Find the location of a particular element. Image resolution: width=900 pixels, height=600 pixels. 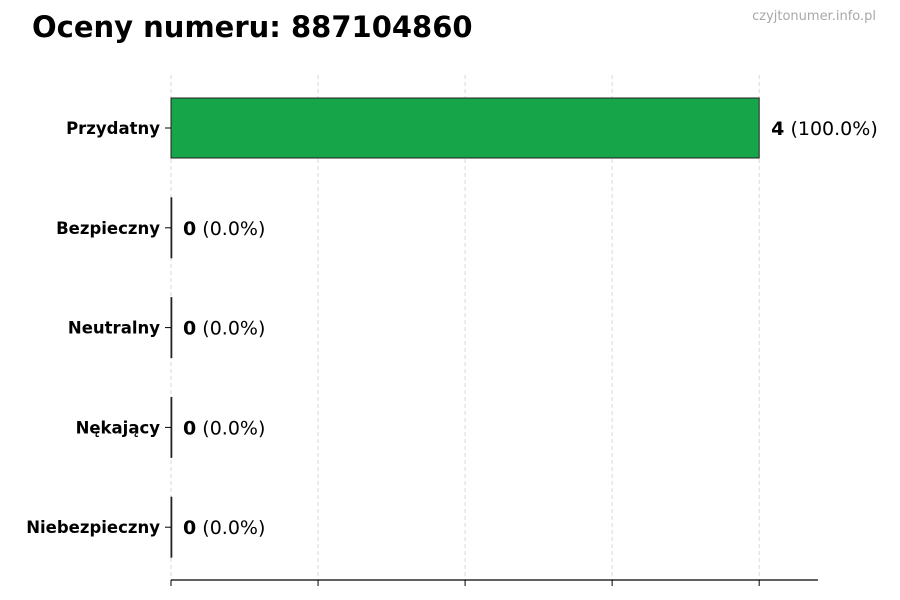

category-label: Przydatny is located at coordinates (113, 128).